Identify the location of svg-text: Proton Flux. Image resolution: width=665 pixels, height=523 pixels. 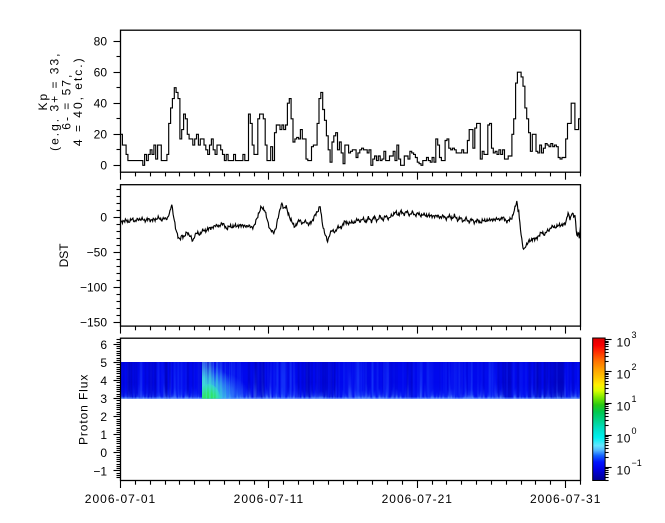
(84, 409).